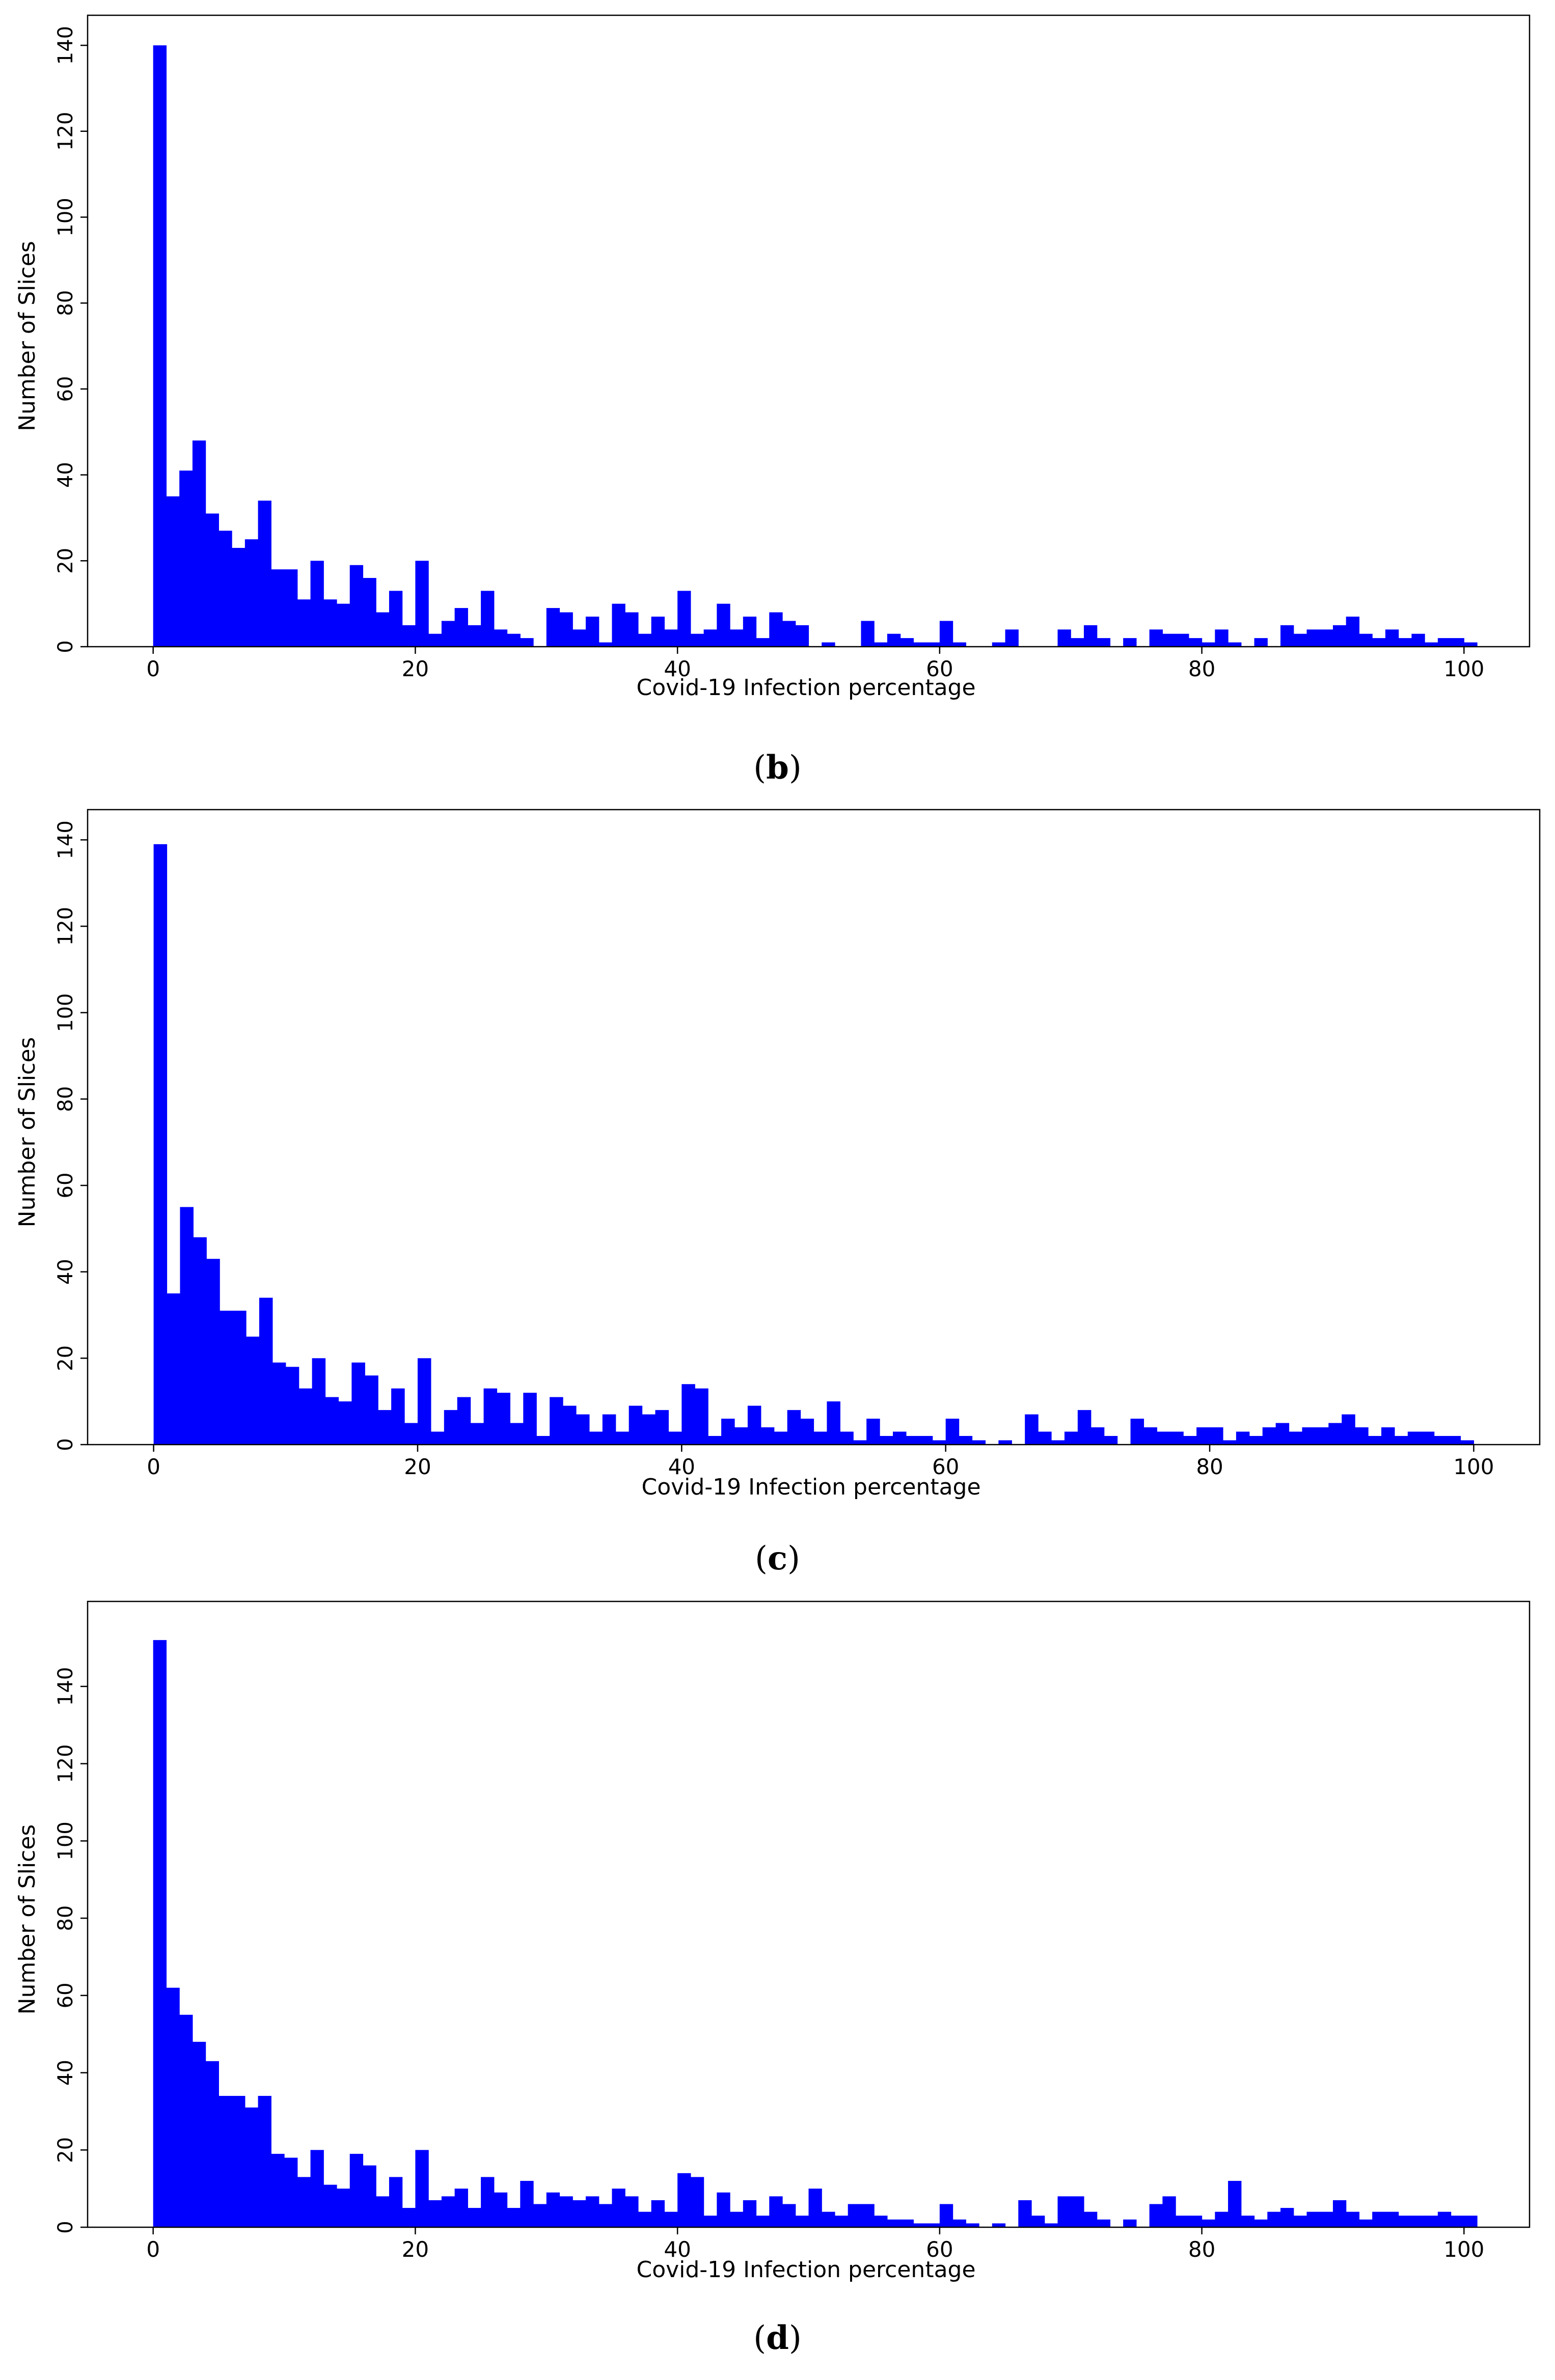 The height and width of the screenshot is (2380, 1555). Describe the element at coordinates (681, 1466) in the screenshot. I see `x-tick-label: 40` at that location.